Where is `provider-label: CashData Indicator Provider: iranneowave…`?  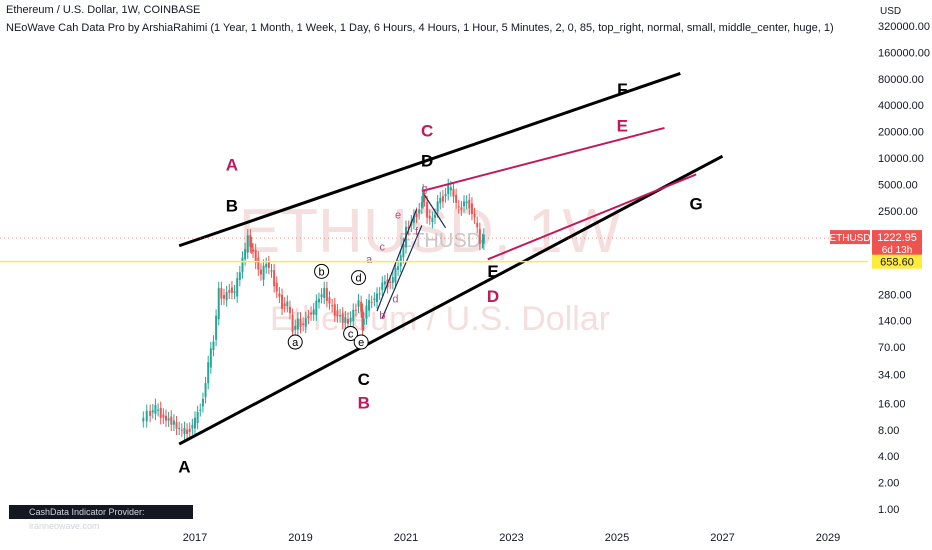
provider-label: CashData Indicator Provider: iranneowave… is located at coordinates (101, 518).